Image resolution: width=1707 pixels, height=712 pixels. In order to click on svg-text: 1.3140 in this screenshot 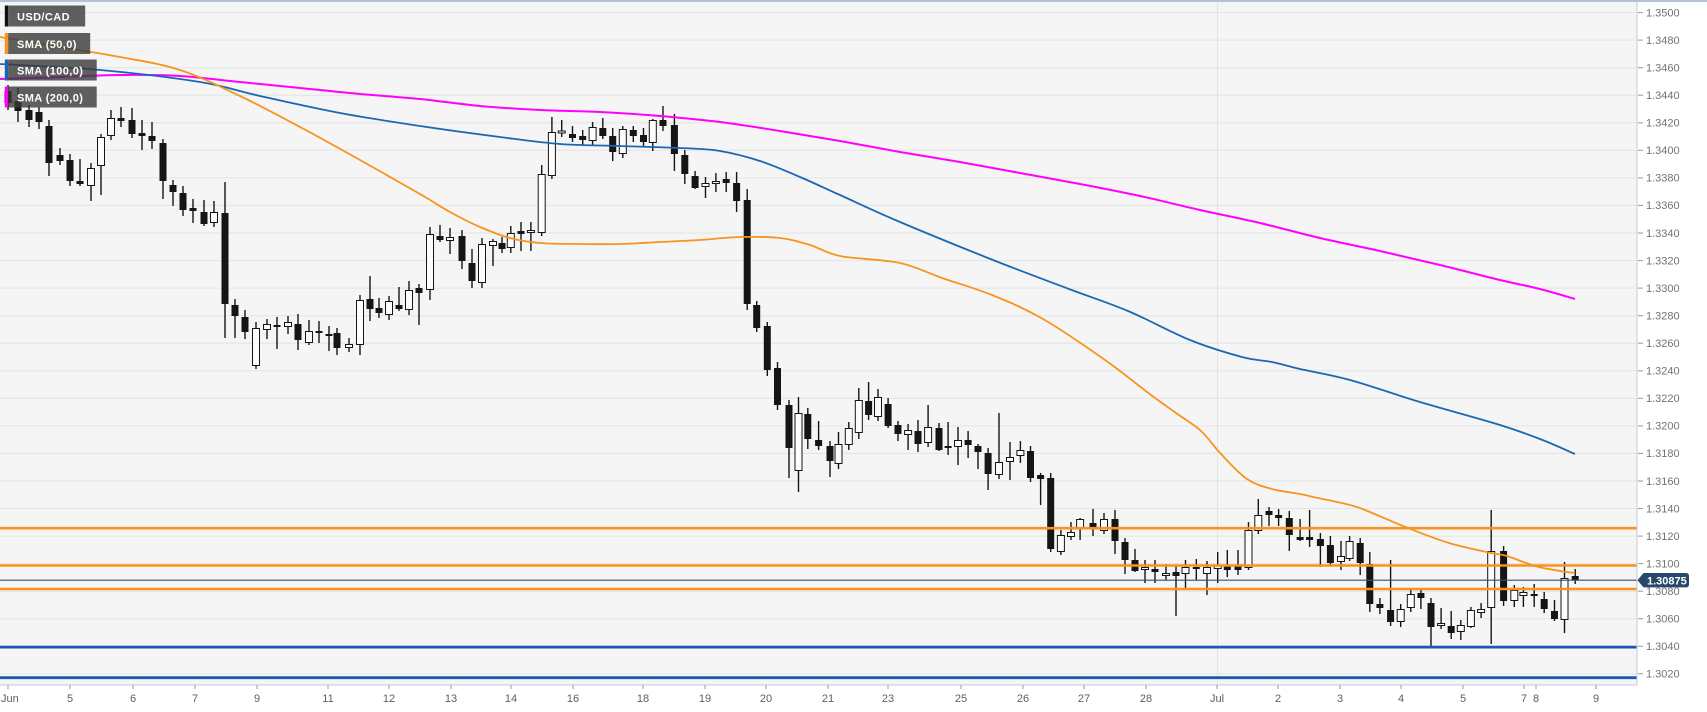, I will do `click(1663, 509)`.